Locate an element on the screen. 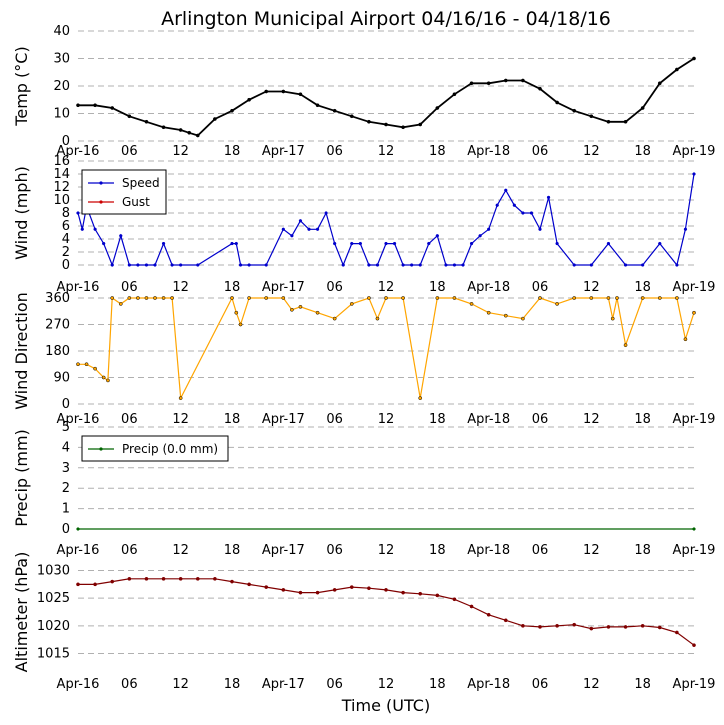  legend-marker is located at coordinates (101, 202).